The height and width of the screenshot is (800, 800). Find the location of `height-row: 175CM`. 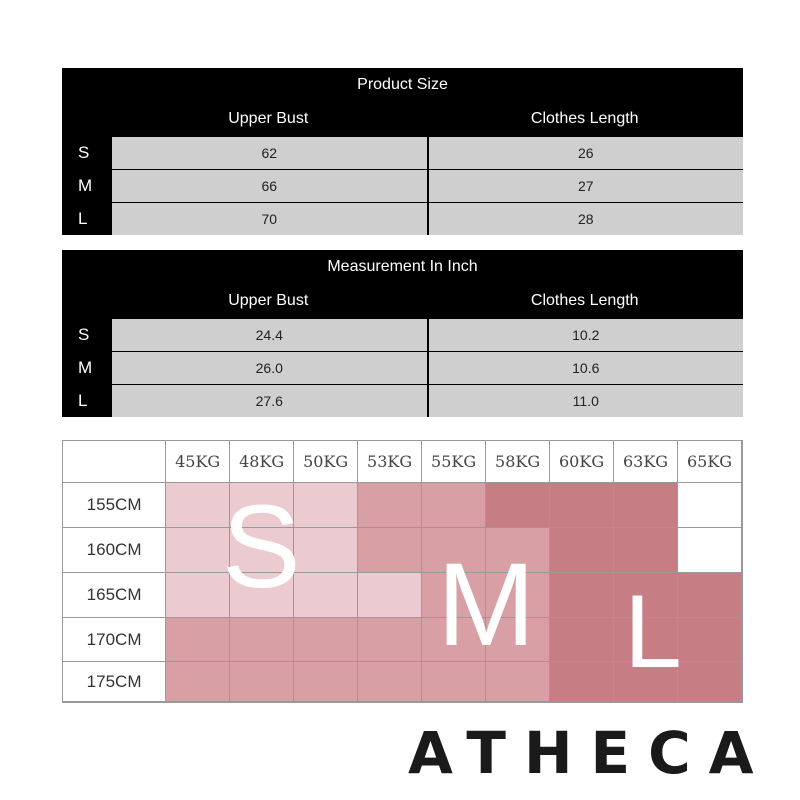

height-row: 175CM is located at coordinates (403, 682).